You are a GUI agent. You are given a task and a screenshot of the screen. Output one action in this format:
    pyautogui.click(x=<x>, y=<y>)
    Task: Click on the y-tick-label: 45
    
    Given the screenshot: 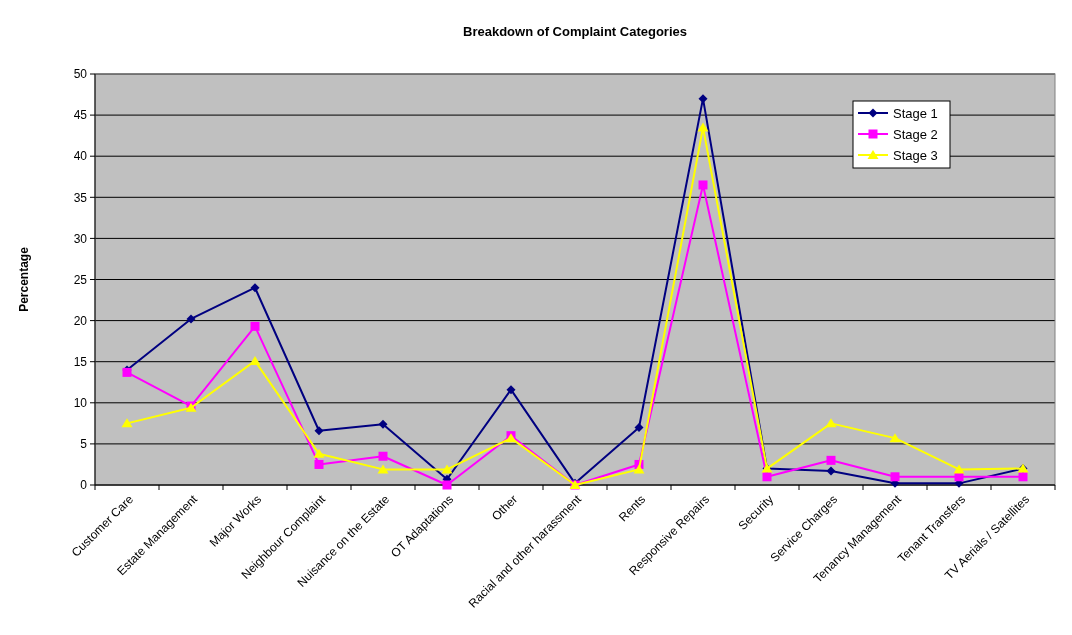 What is the action you would take?
    pyautogui.click(x=80, y=115)
    